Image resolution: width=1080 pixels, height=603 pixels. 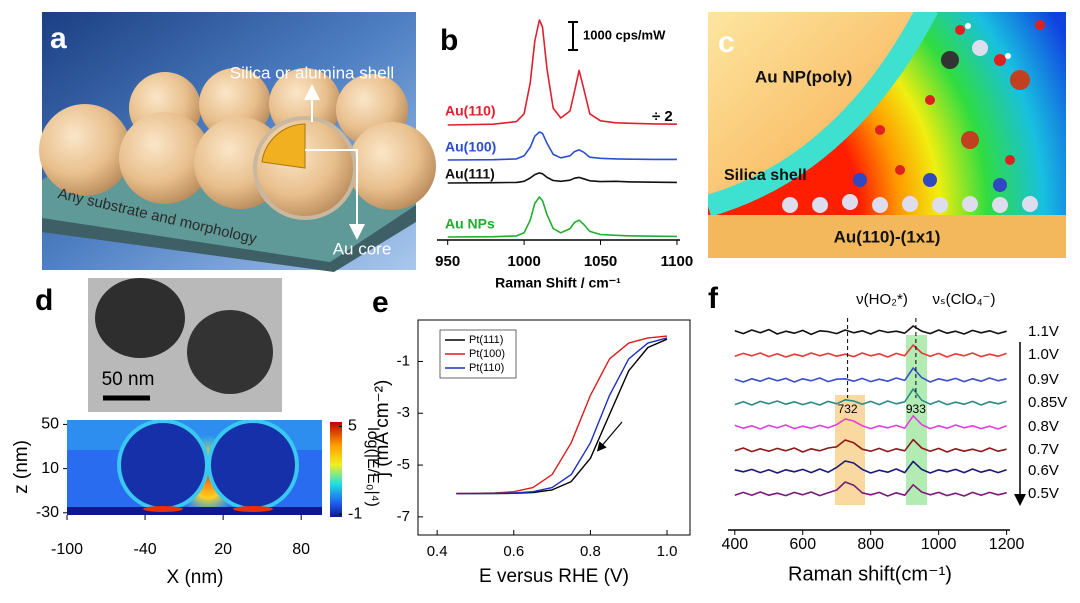 What do you see at coordinates (486, 368) in the screenshot?
I see `legend-label: Pt(110)` at bounding box center [486, 368].